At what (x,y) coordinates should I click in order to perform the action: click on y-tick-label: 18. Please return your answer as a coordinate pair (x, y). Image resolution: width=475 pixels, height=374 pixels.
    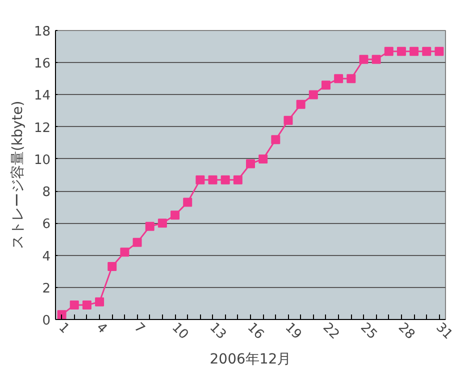
    Looking at the image, I should click on (42, 32).